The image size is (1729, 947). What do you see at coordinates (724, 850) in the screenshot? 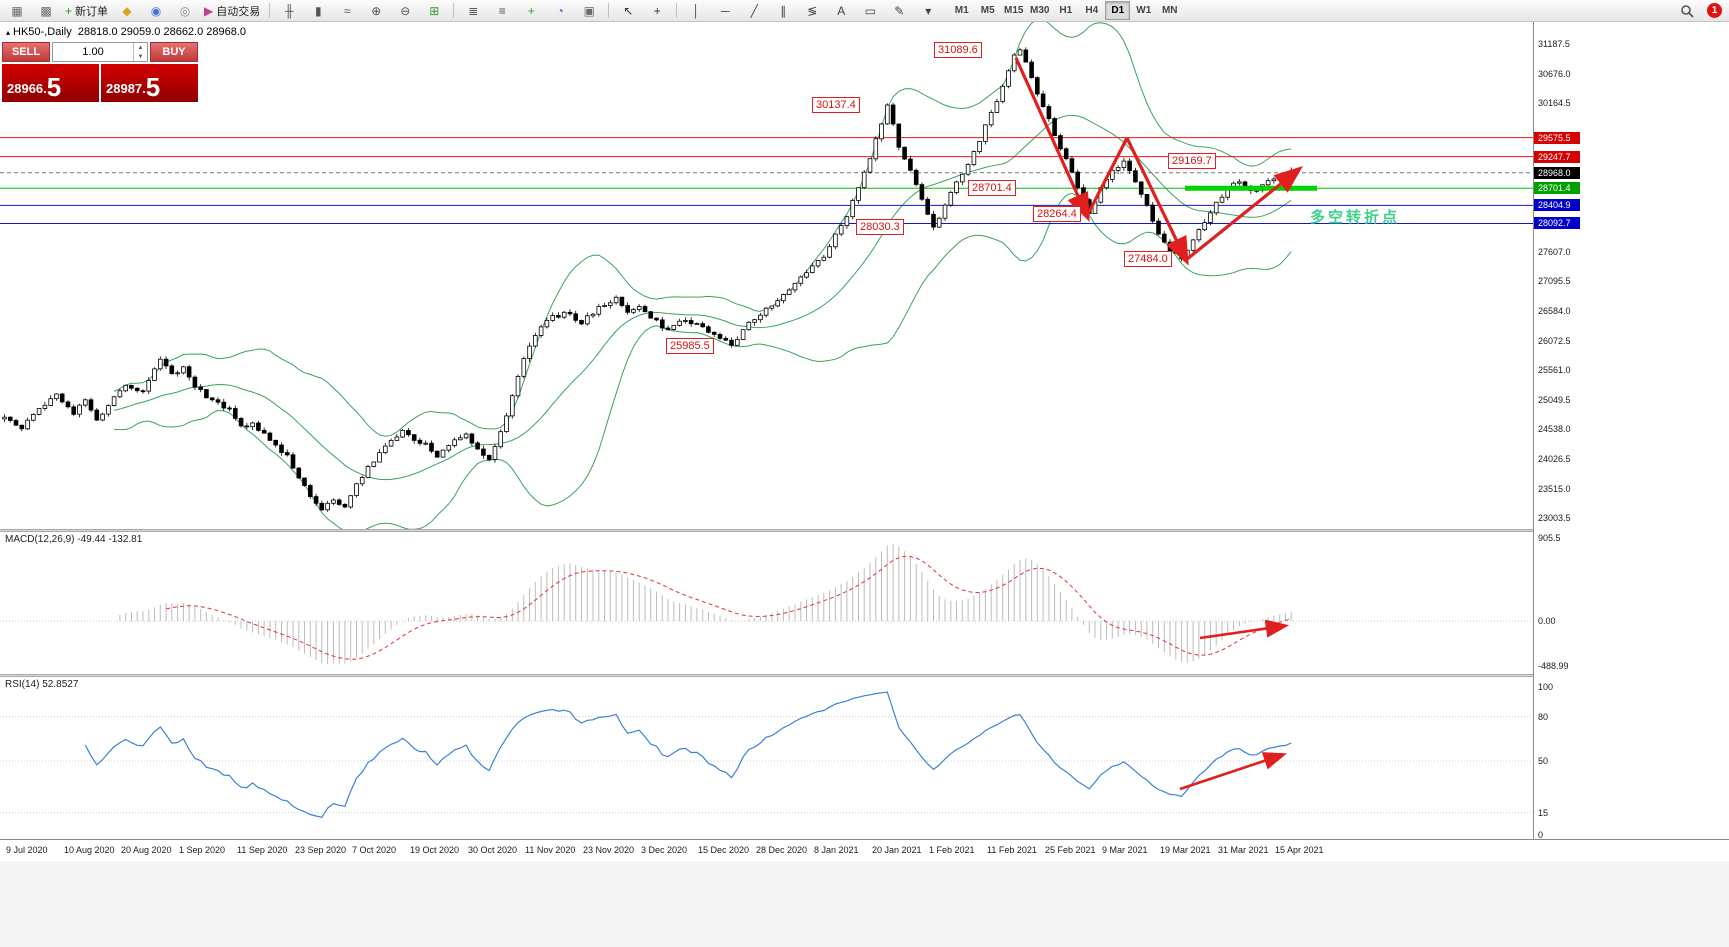
I see `time-axis-label: 15 Dec 2020` at bounding box center [724, 850].